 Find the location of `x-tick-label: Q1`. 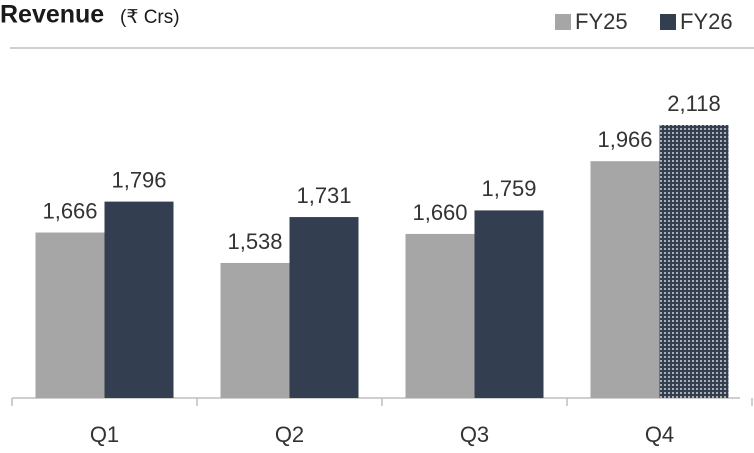

x-tick-label: Q1 is located at coordinates (104, 434).